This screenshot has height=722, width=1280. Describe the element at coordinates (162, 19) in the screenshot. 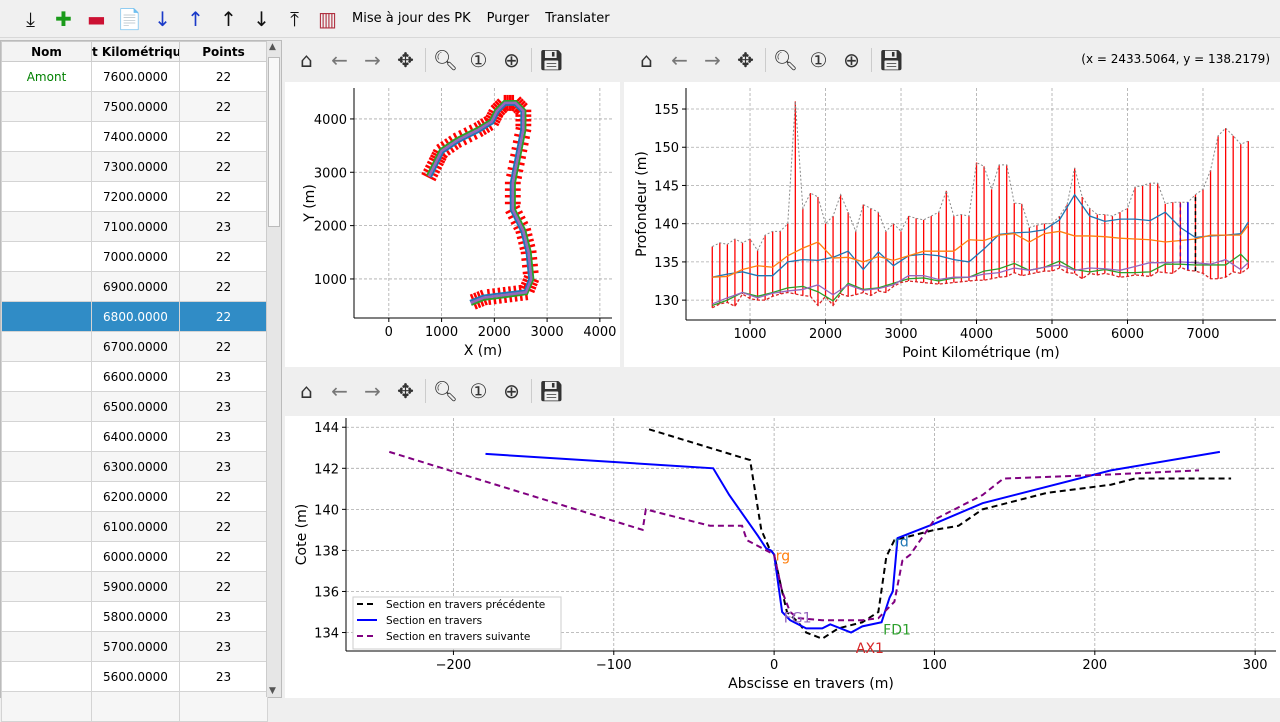

I see `sort-ascending-button: ↓` at that location.